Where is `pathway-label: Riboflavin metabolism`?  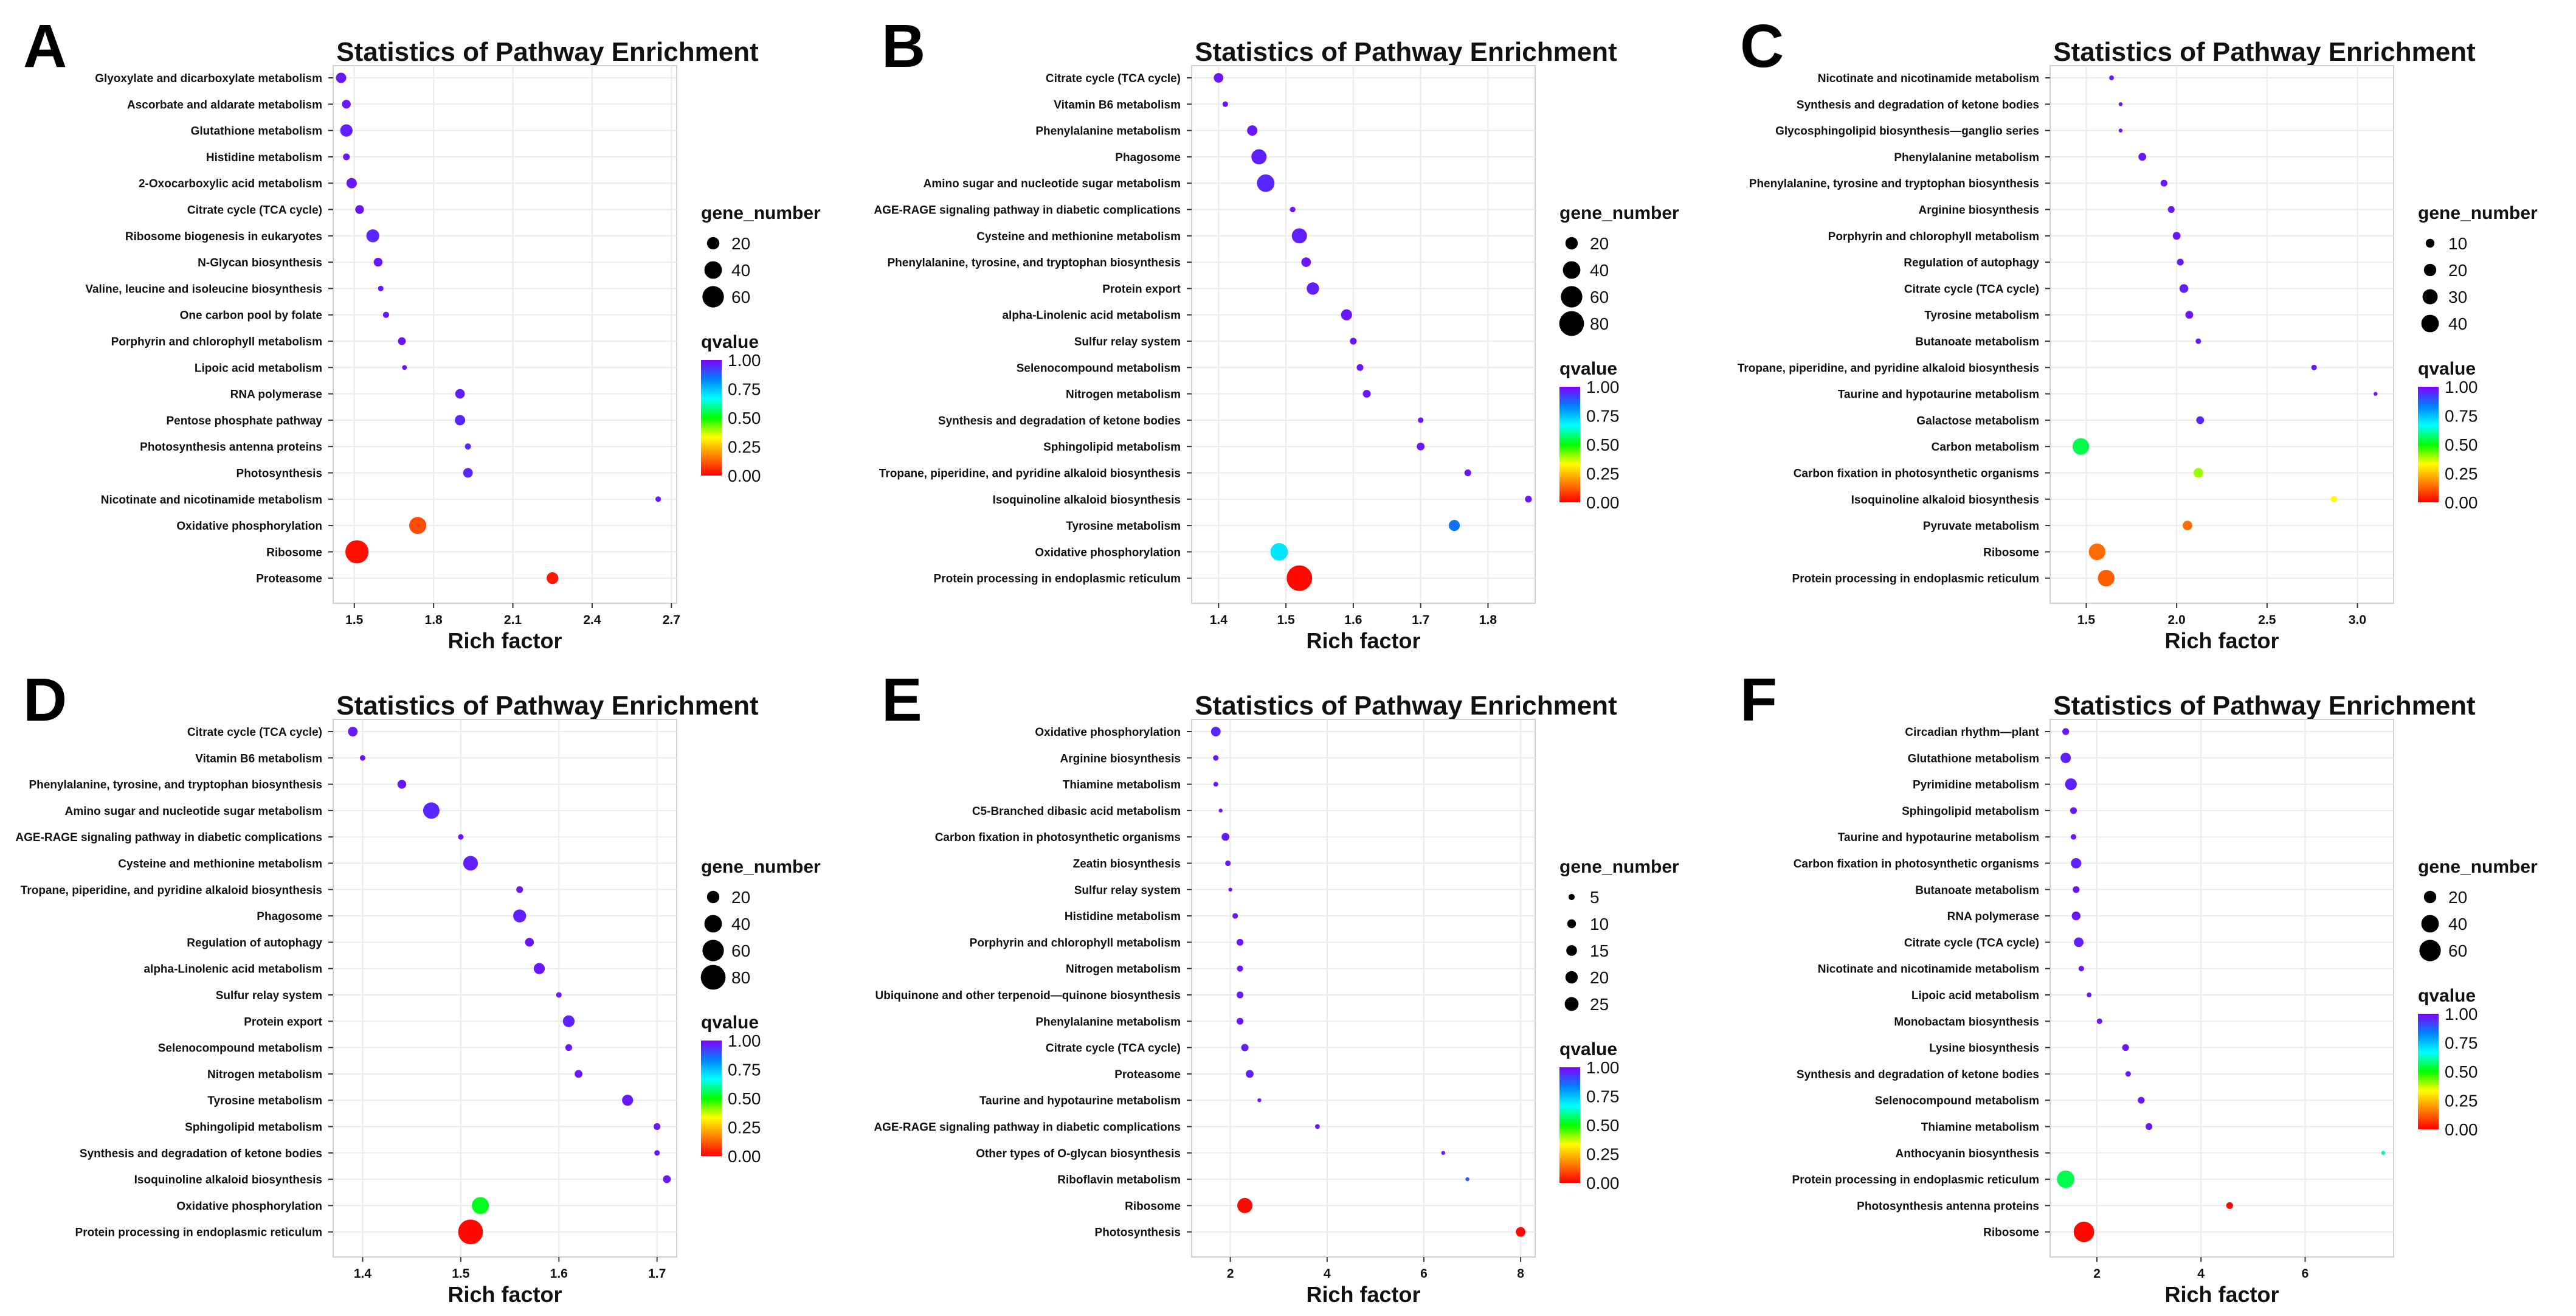 pathway-label: Riboflavin metabolism is located at coordinates (1119, 1180).